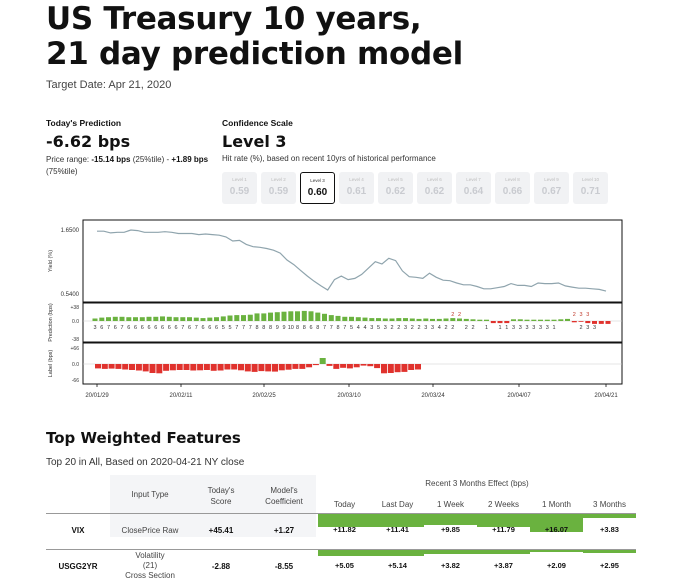  What do you see at coordinates (62, 171) in the screenshot?
I see `range-high-note: (75%tile)` at bounding box center [62, 171].